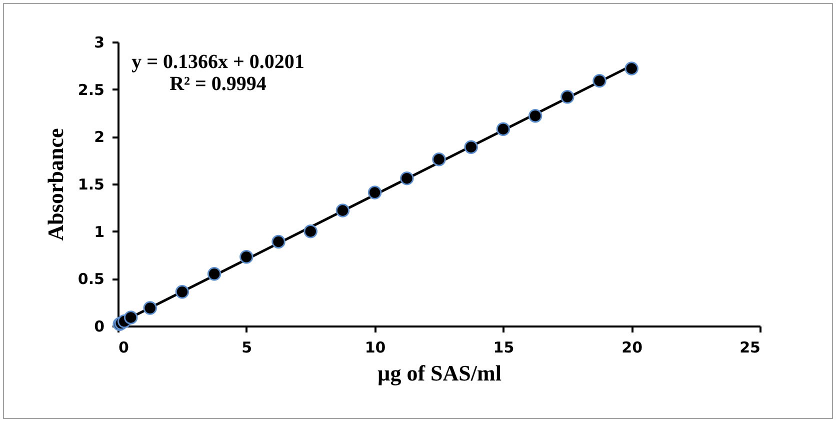  I want to click on annotation: R² = 0.9994, so click(218, 84).